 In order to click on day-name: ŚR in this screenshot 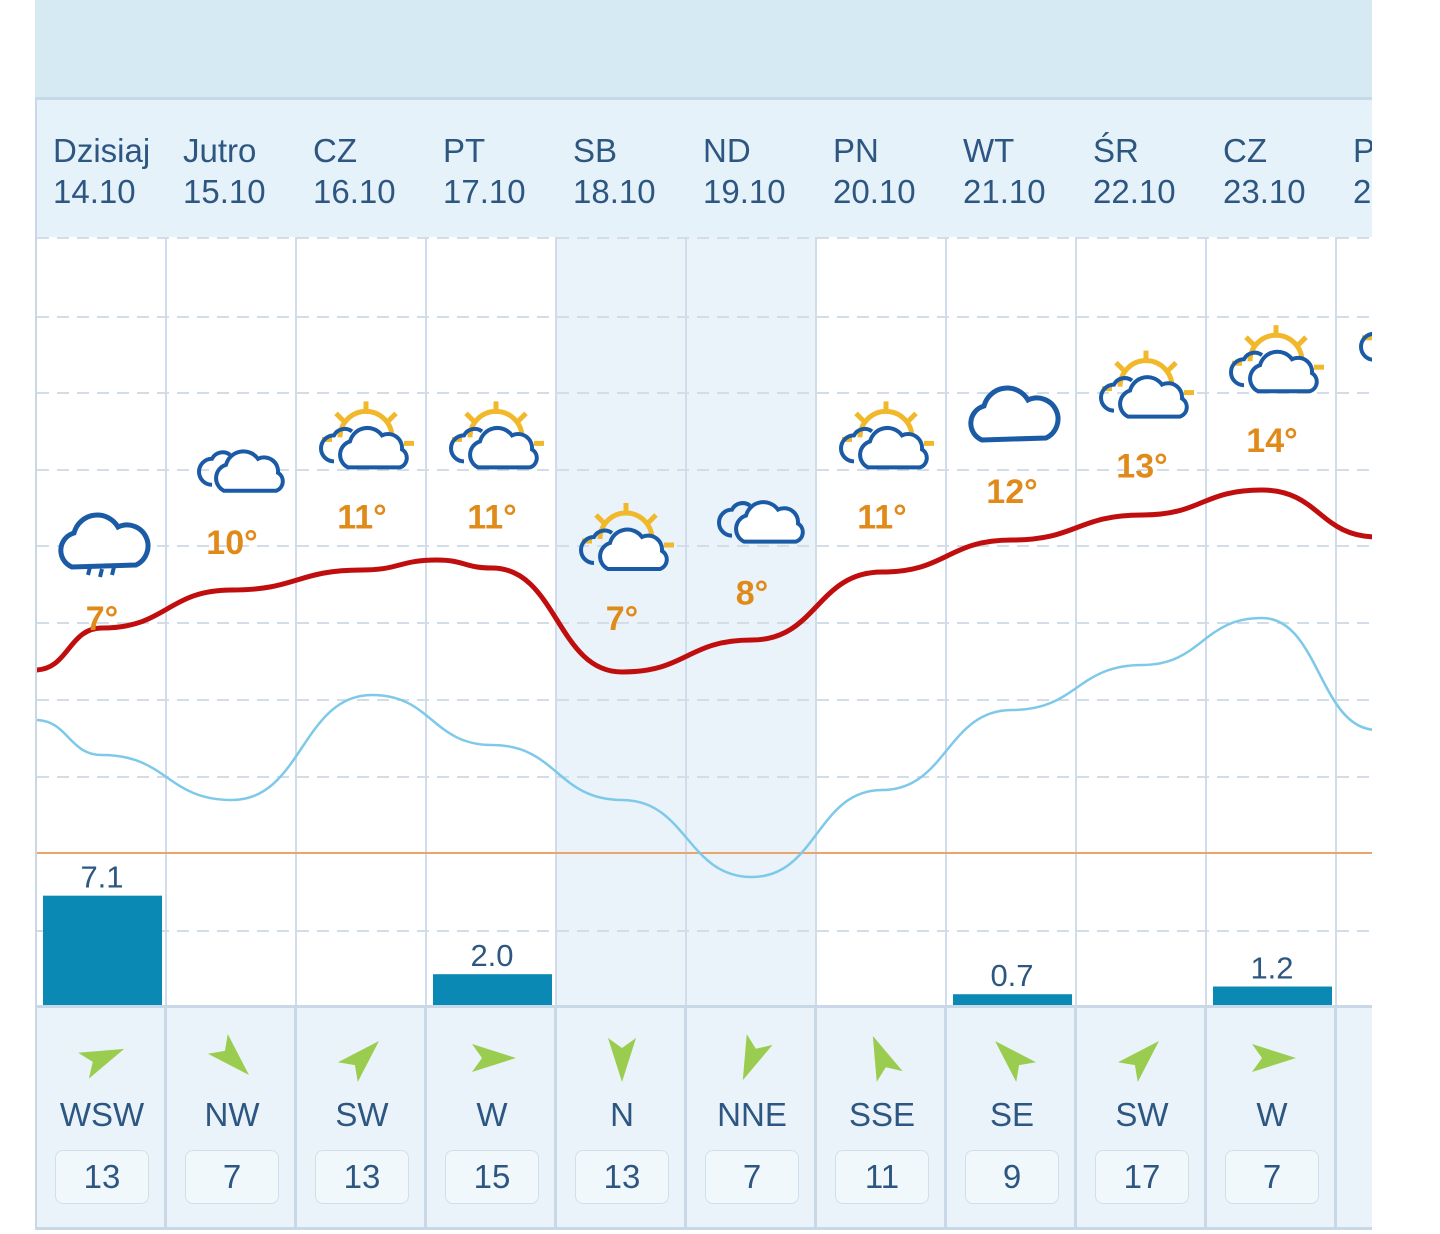, I will do `click(1116, 150)`.